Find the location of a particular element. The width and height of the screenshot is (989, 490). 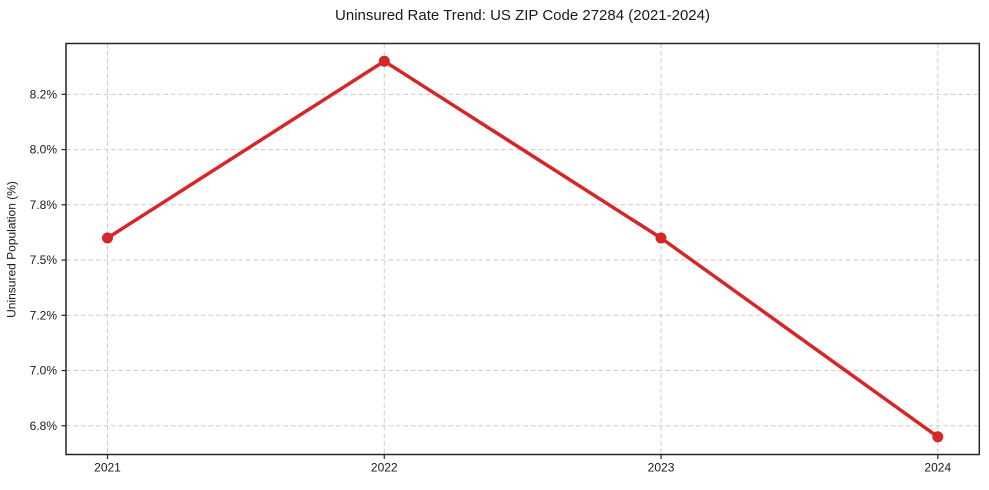

y-tick-label: 7.2% is located at coordinates (44, 315).